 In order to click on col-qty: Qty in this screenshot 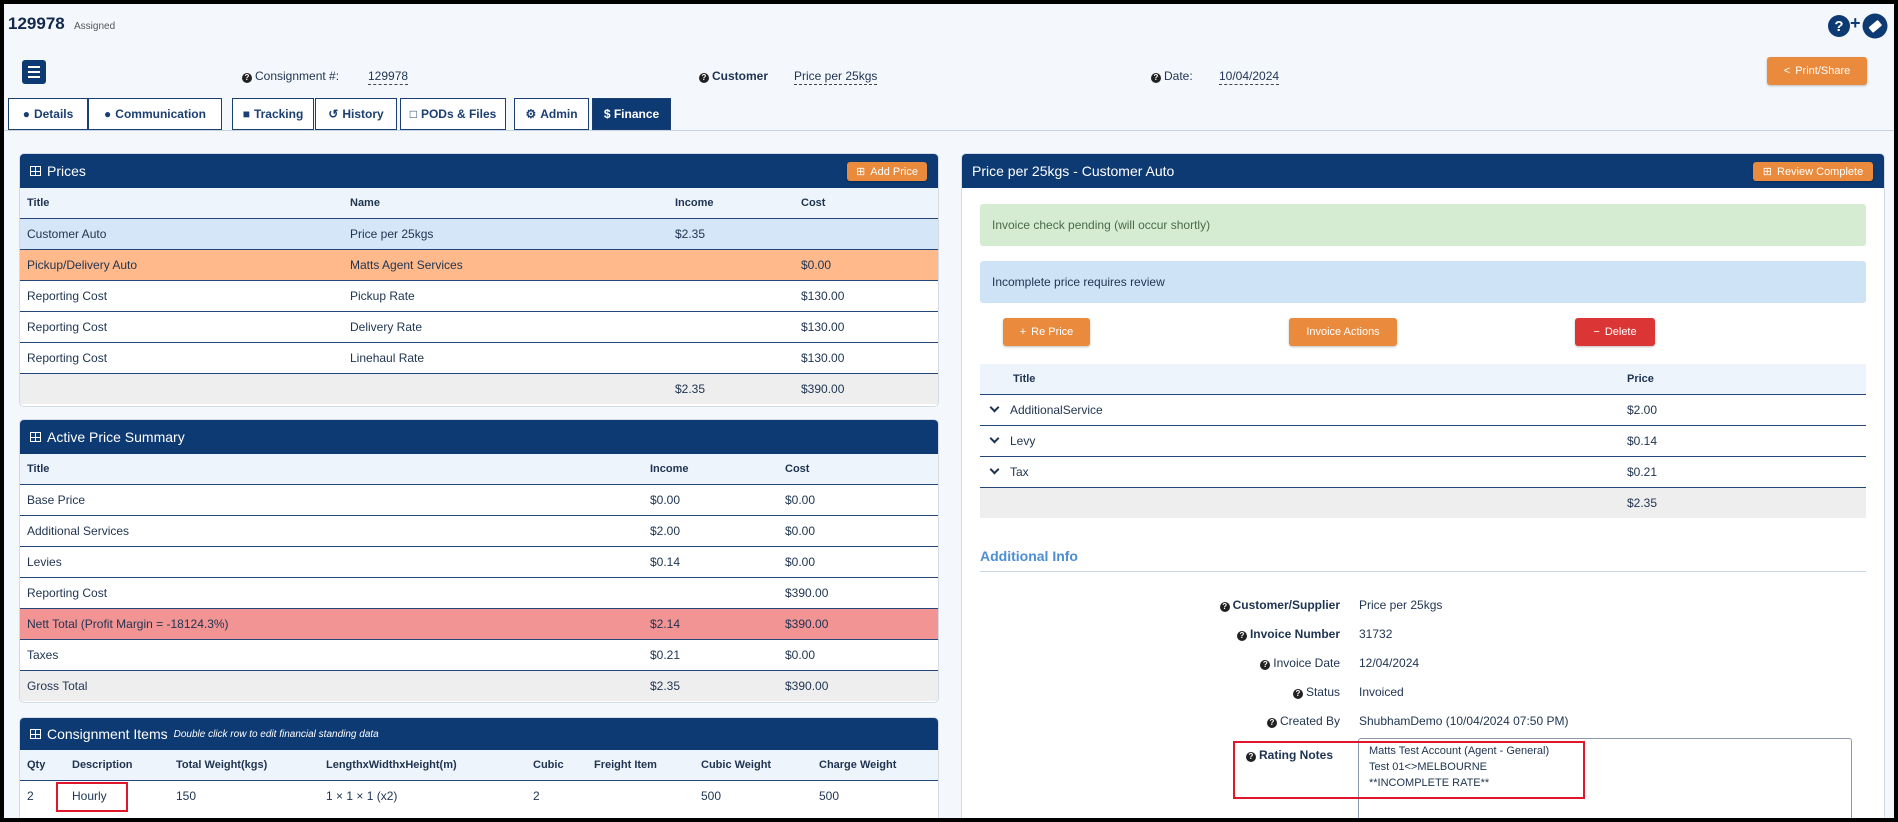, I will do `click(42, 765)`.